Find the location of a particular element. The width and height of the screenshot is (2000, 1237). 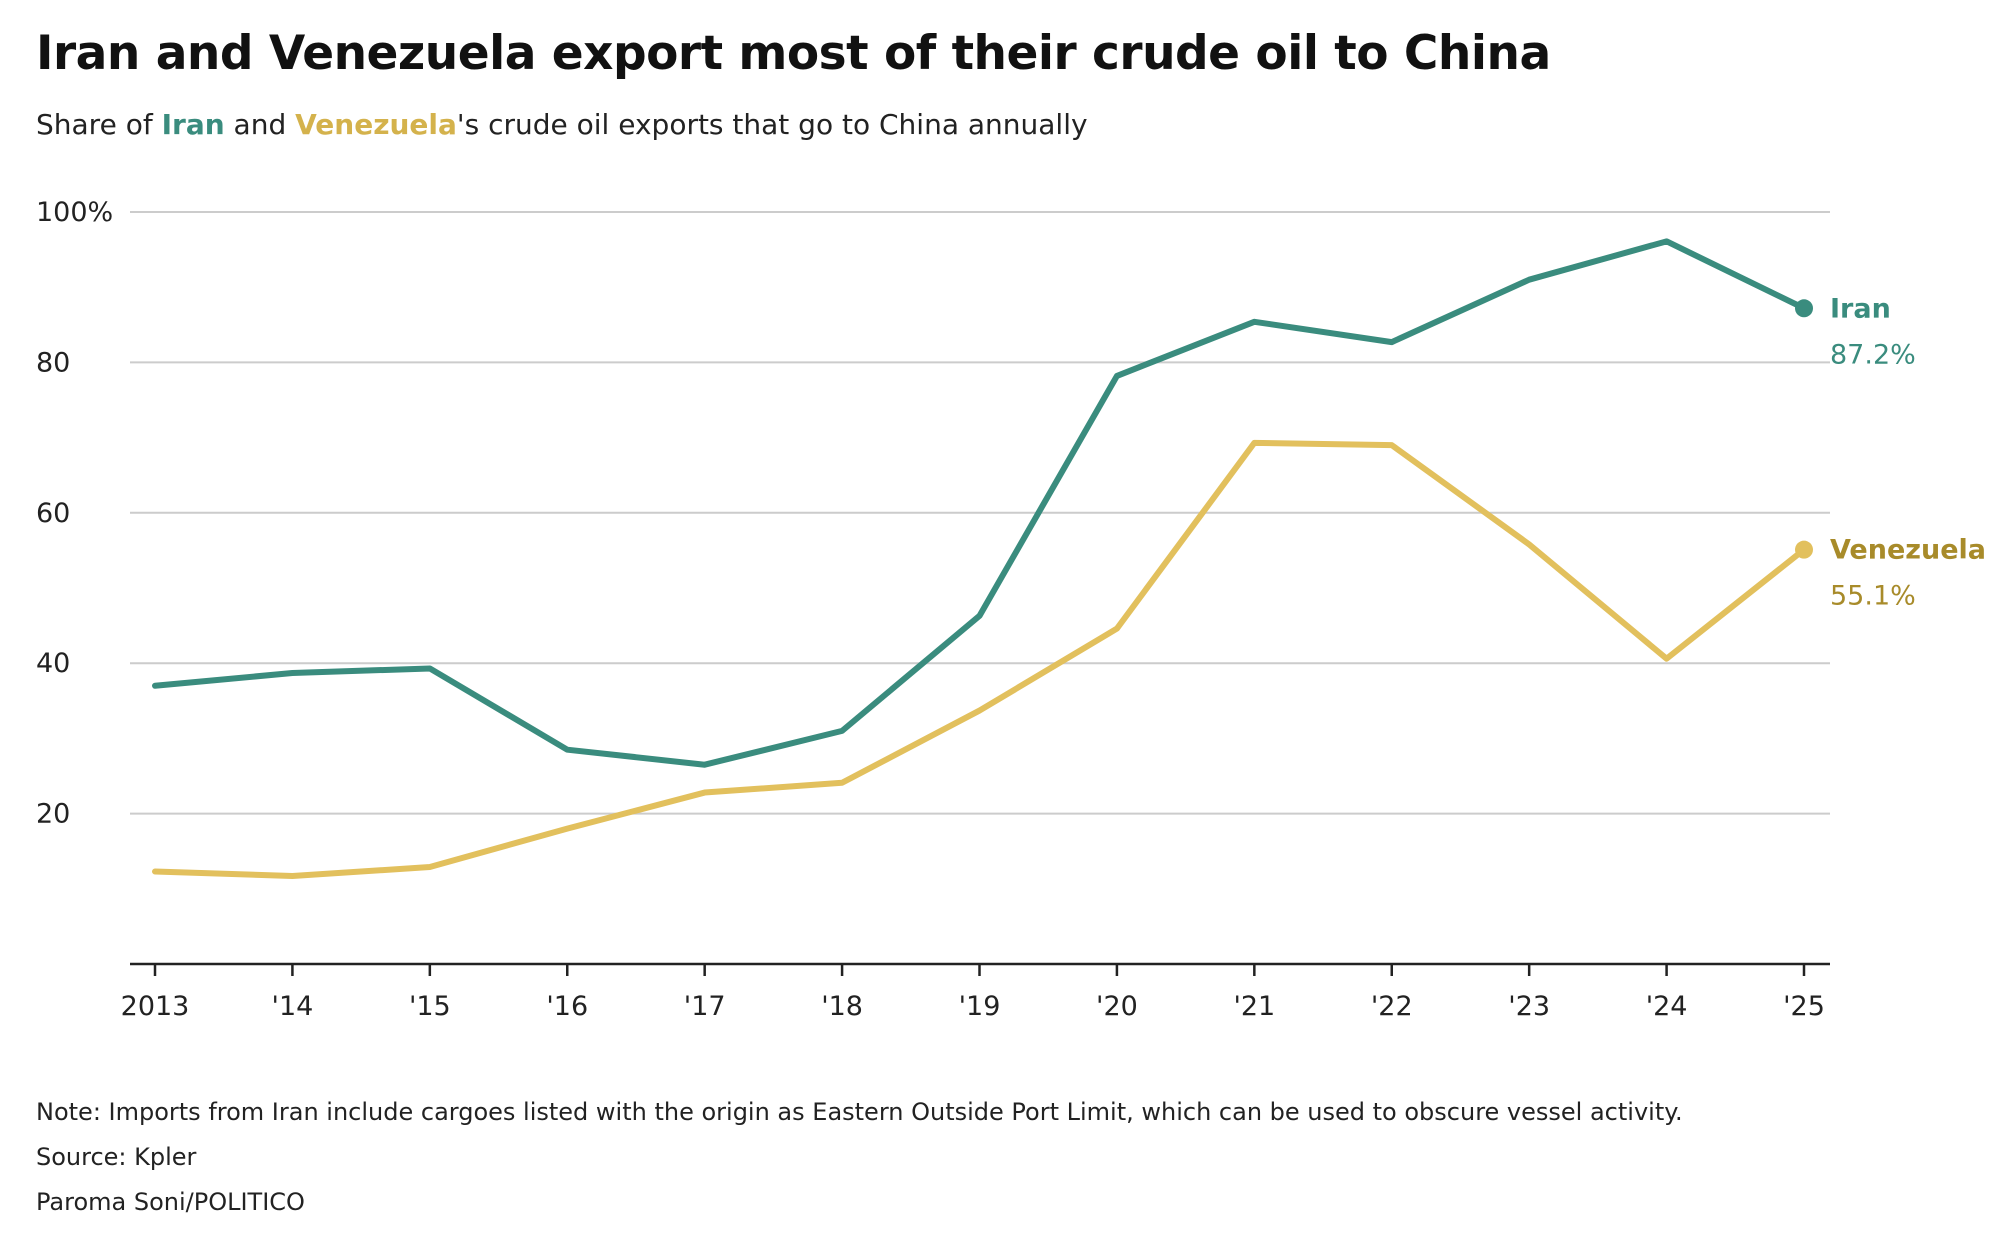

x-tick-label: '17 is located at coordinates (705, 1006).